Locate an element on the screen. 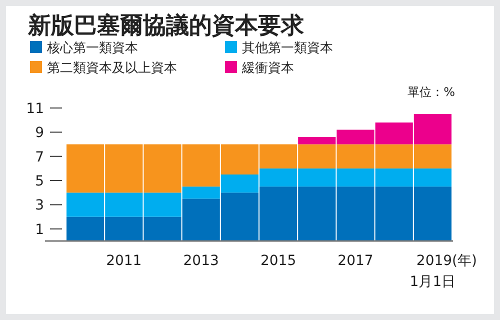  y-tick-label: 11 is located at coordinates (35, 109).